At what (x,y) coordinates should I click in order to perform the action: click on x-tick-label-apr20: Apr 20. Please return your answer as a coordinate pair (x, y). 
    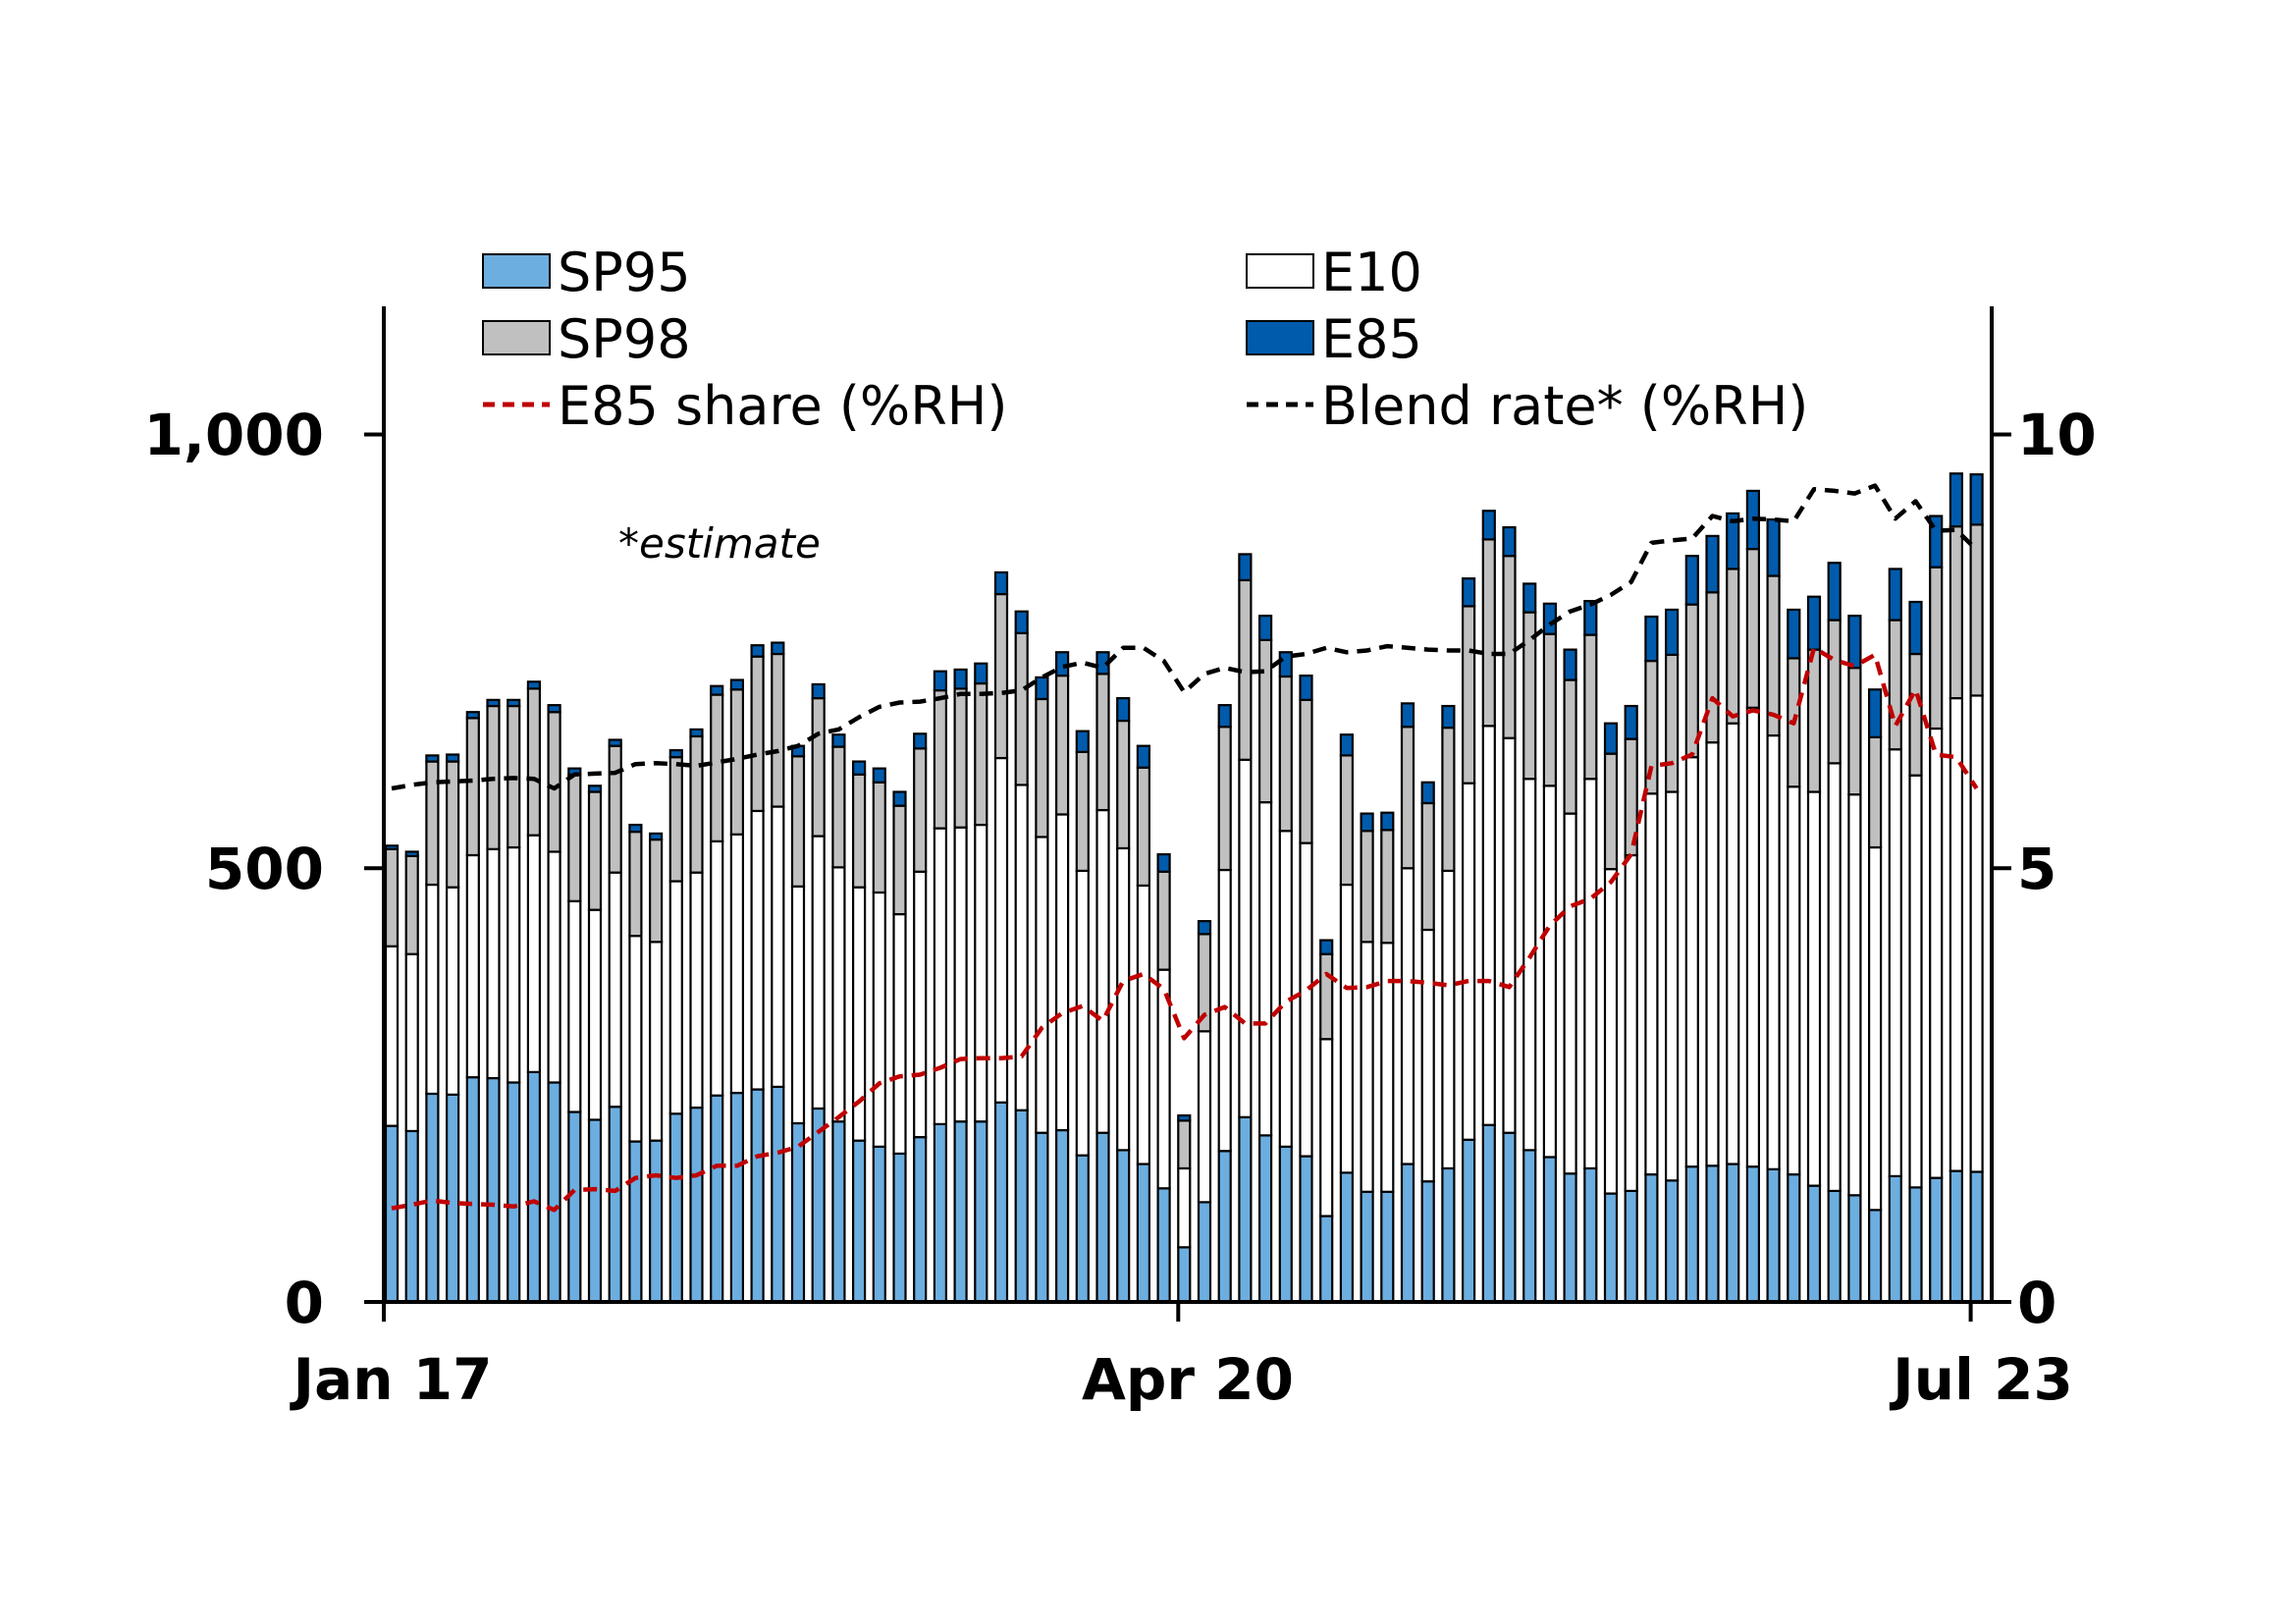
    Looking at the image, I should click on (1188, 1379).